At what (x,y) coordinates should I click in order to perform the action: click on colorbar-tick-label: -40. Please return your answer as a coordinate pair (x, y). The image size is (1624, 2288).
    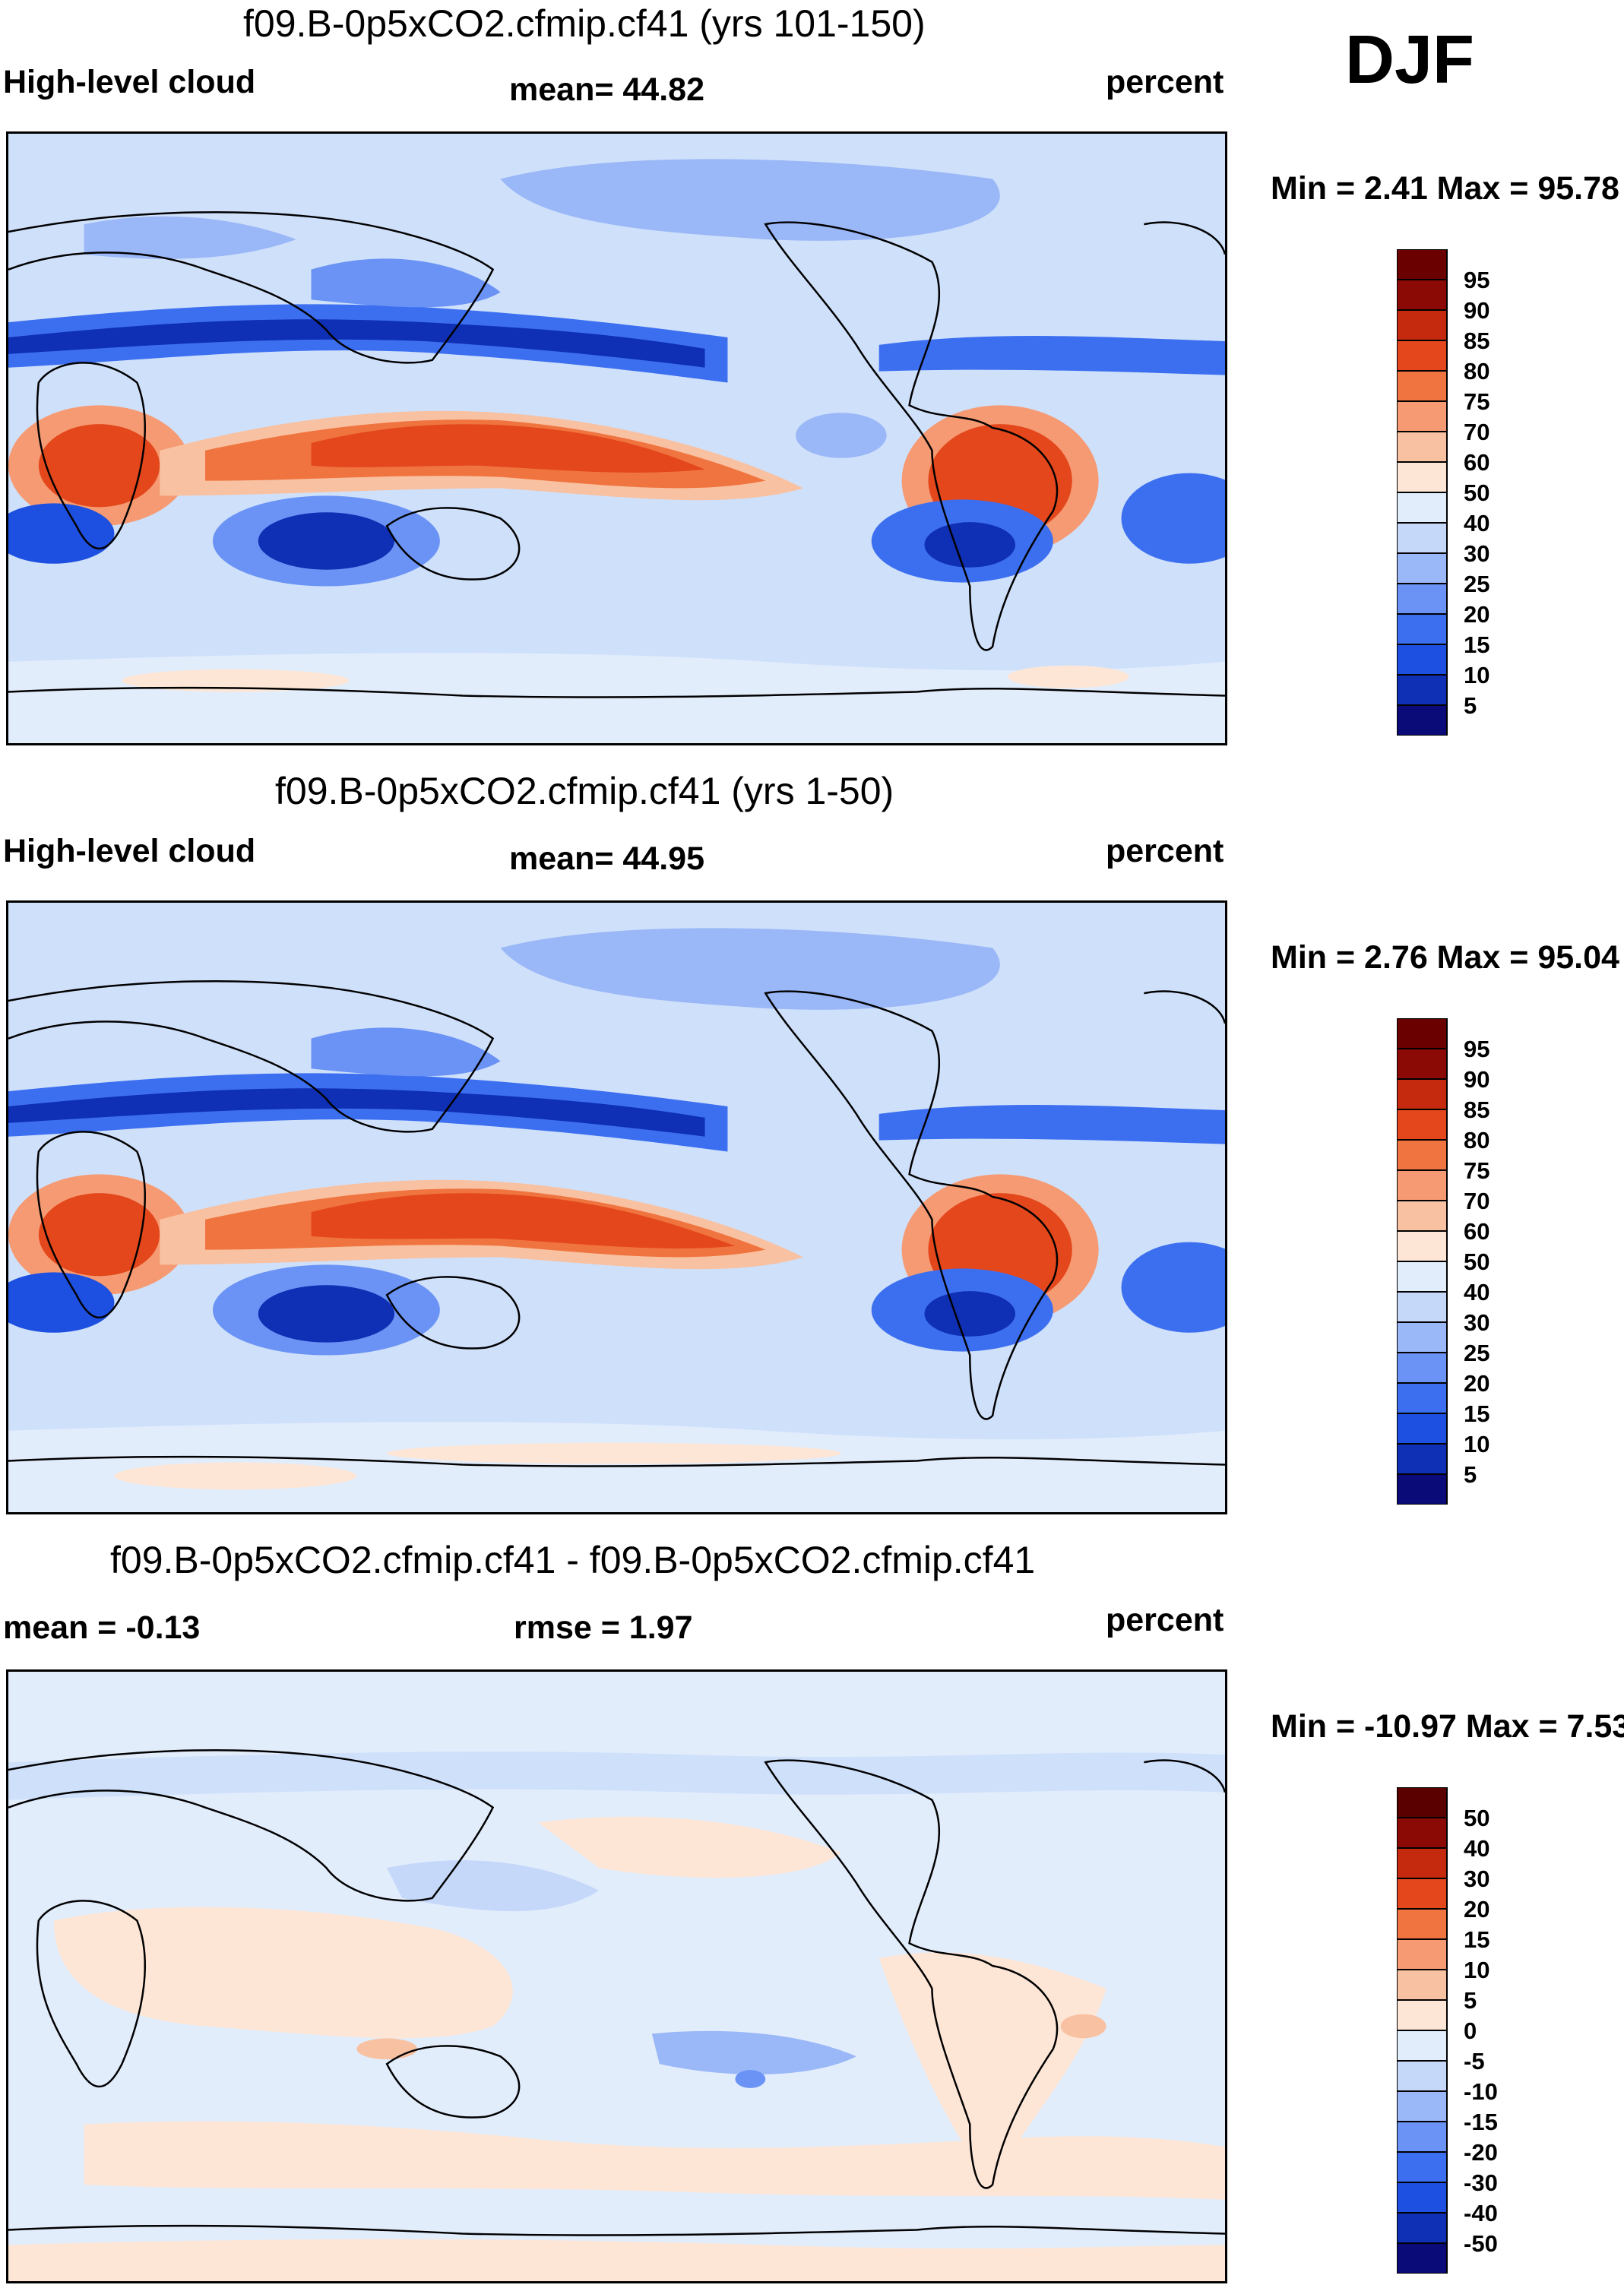
    Looking at the image, I should click on (1481, 2213).